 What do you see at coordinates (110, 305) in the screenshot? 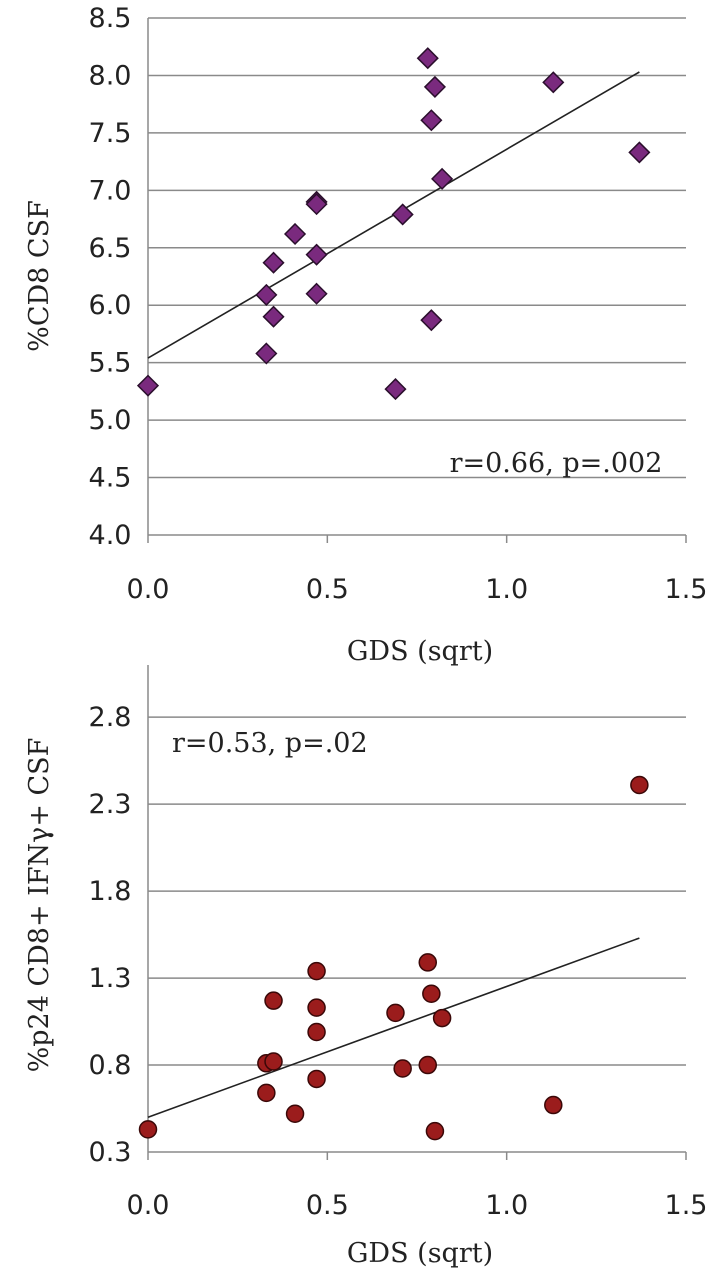
I see `y-tick-label: 6.0` at bounding box center [110, 305].